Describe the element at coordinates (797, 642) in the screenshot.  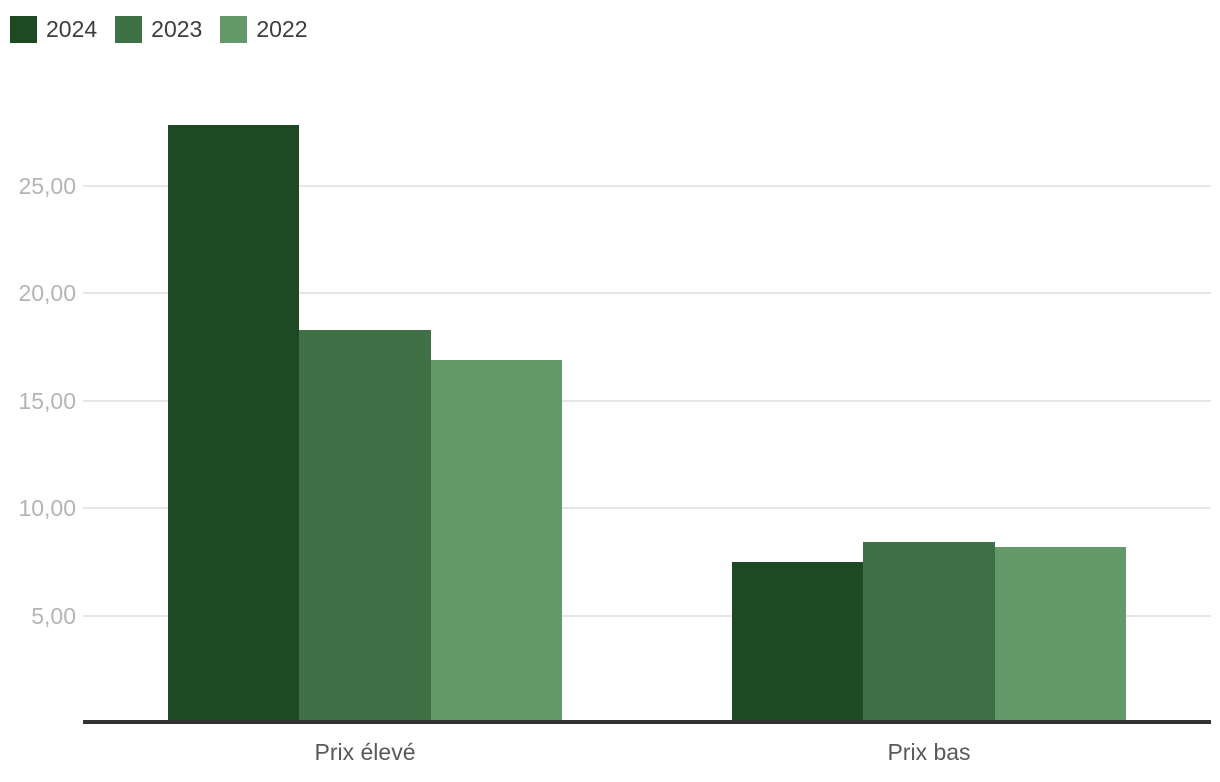
I see `bar-2024-prix-bas` at that location.